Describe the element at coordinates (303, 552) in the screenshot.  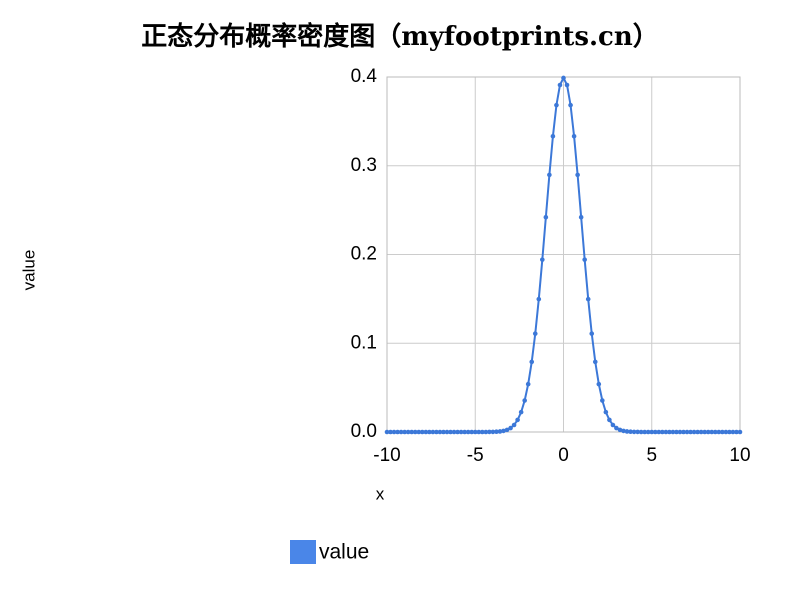
I see `legend-swatch` at that location.